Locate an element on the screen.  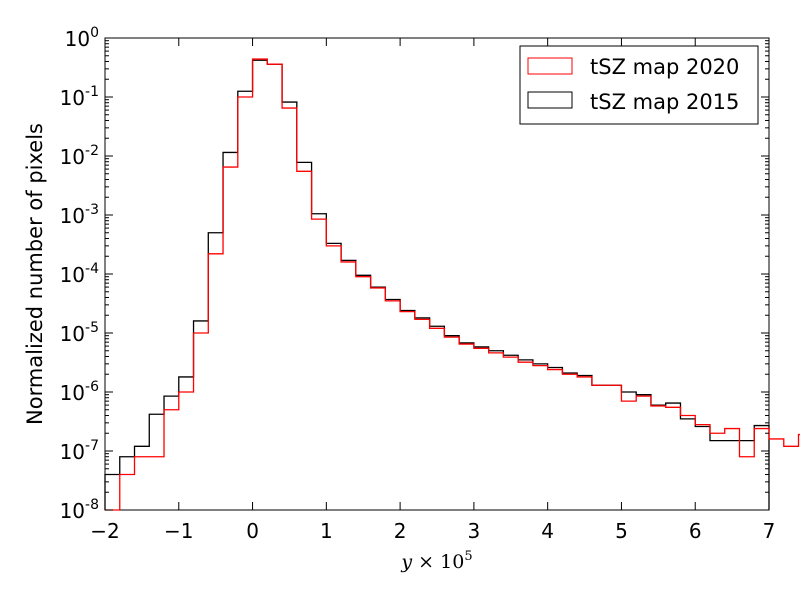
x-axis-label-var: y is located at coordinates (406, 562).